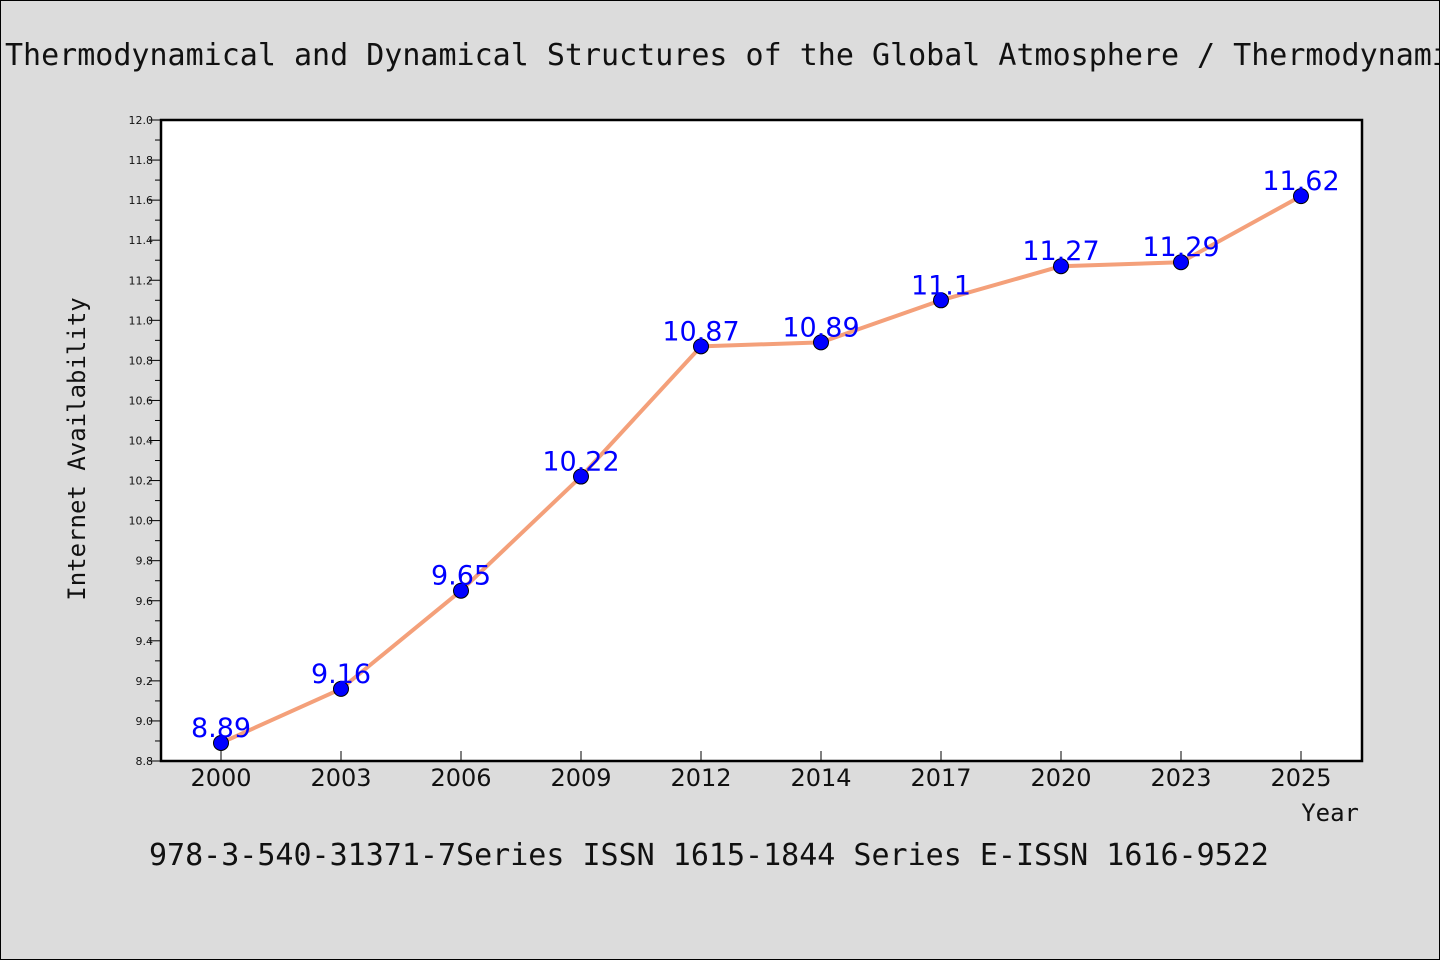 This screenshot has width=1440, height=960. What do you see at coordinates (1180, 778) in the screenshot?
I see `x-tick-label: 2023` at bounding box center [1180, 778].